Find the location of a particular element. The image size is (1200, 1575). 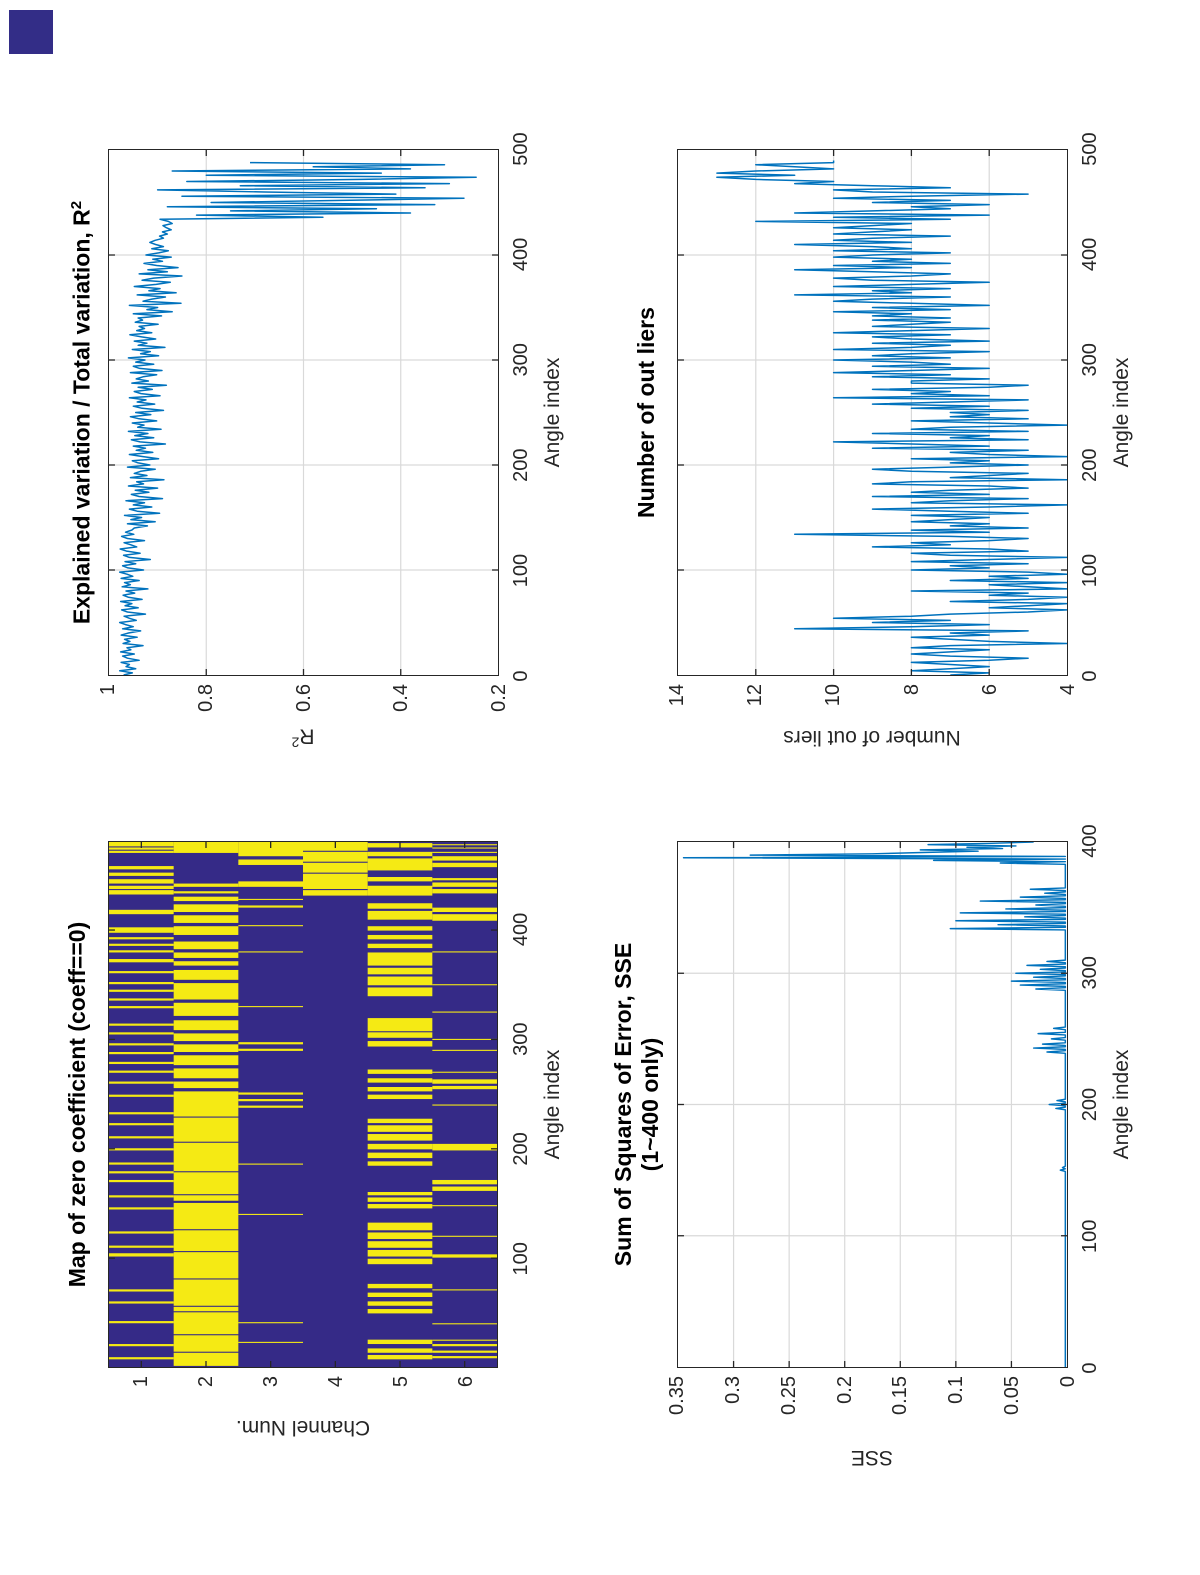

y-axis-label: Number of out liers is located at coordinates (872, 737).